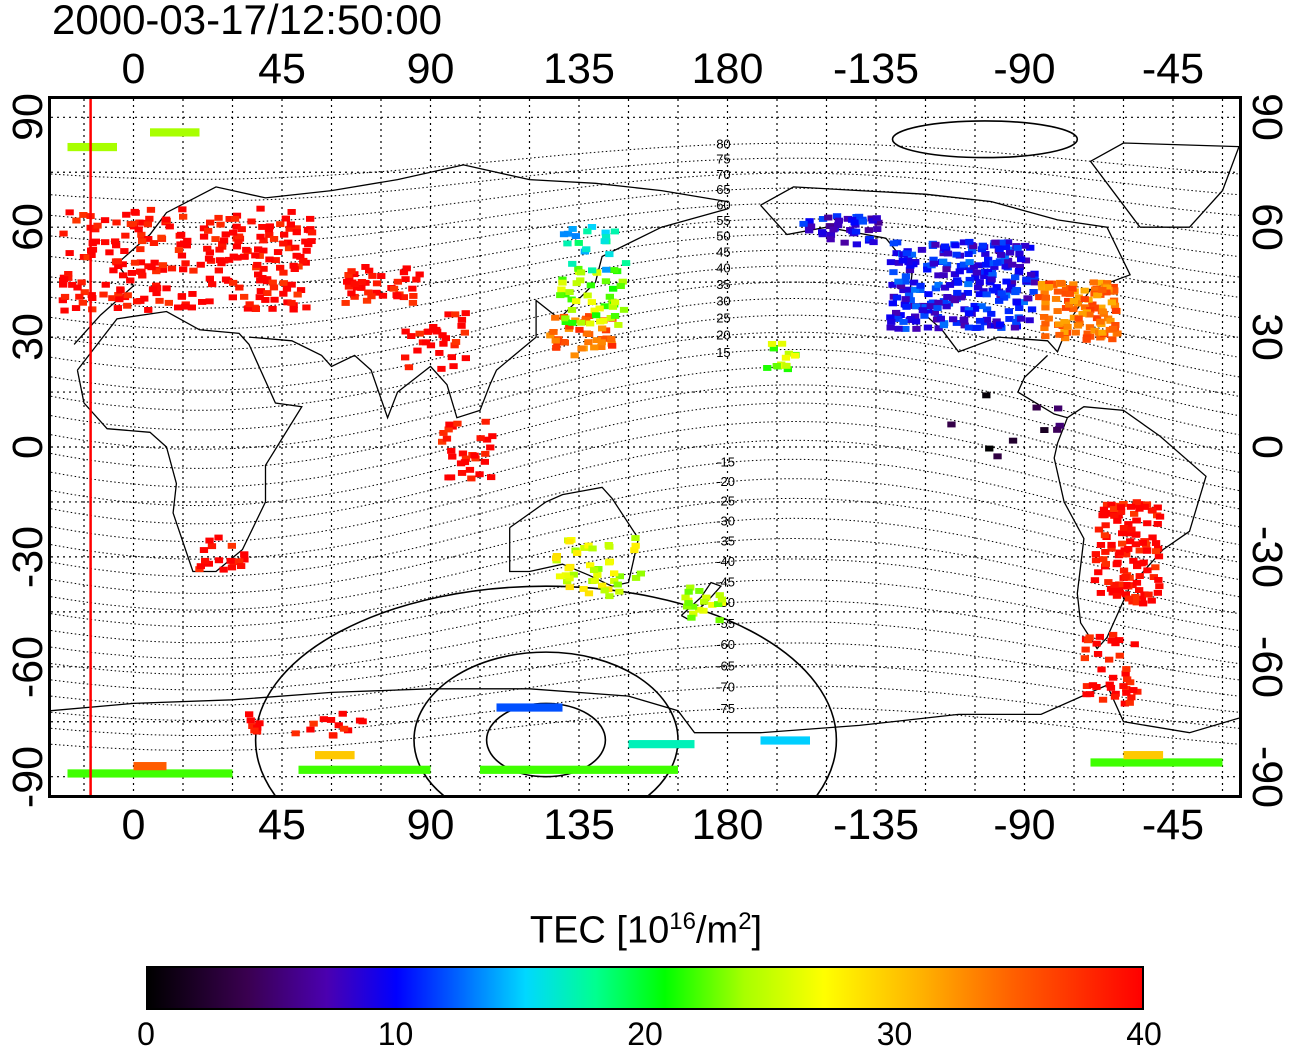 Image resolution: width=1292 pixels, height=1057 pixels. Describe the element at coordinates (894, 1034) in the screenshot. I see `colorbar-tick-label: 30` at that location.